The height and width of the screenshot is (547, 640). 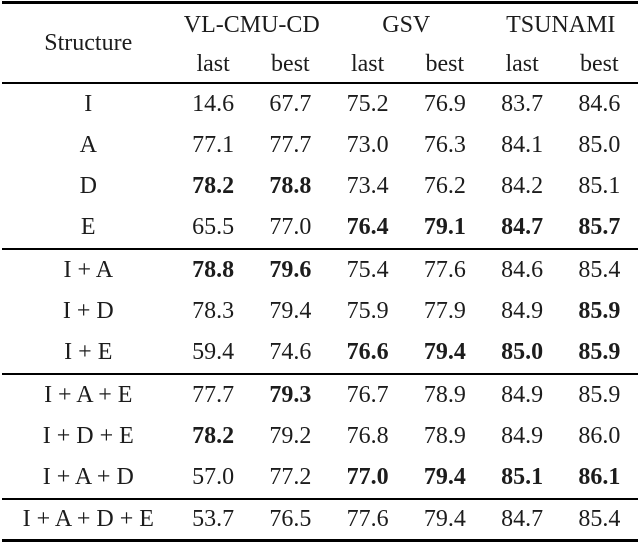 I want to click on header-sub-row: last best last best last best, so click(x=320, y=64).